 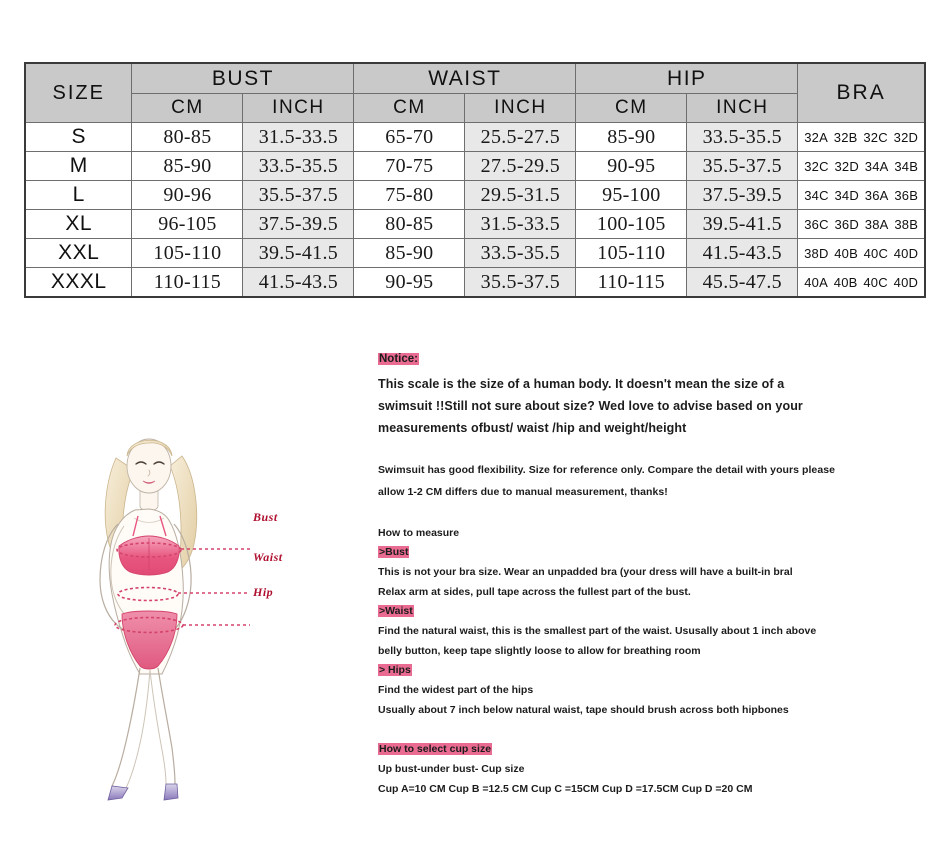 What do you see at coordinates (187, 253) in the screenshot?
I see `cell-bust-cm: 105-110` at bounding box center [187, 253].